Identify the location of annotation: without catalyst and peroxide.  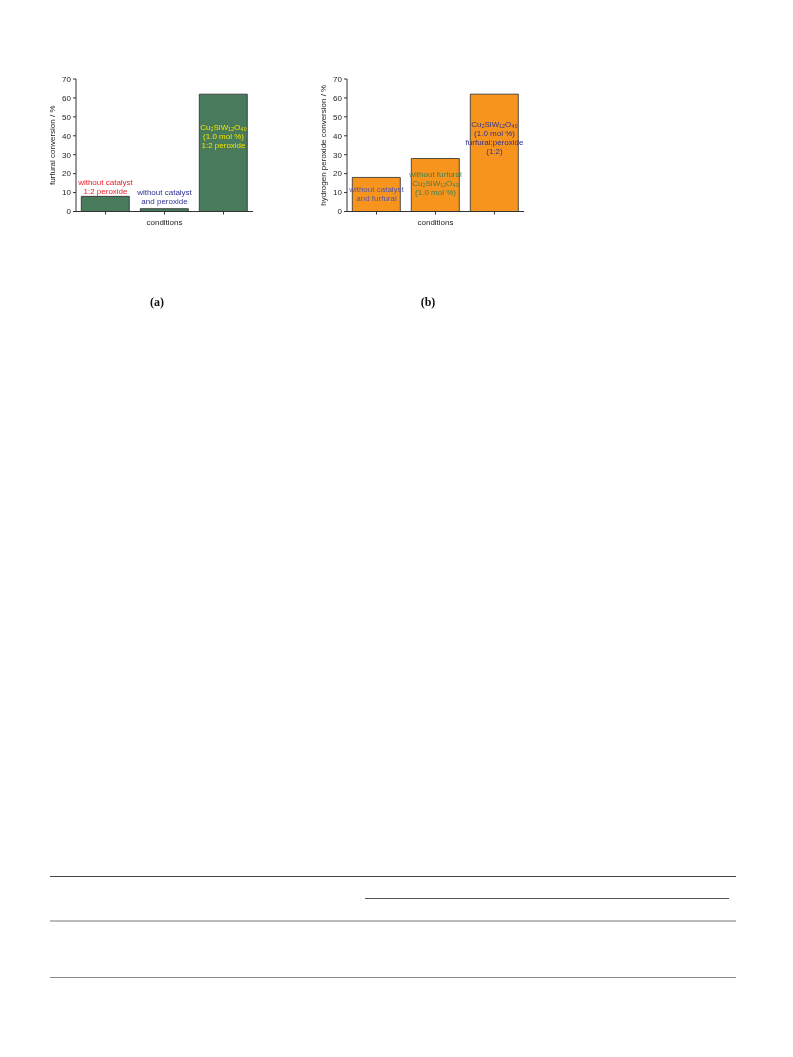
(164, 196).